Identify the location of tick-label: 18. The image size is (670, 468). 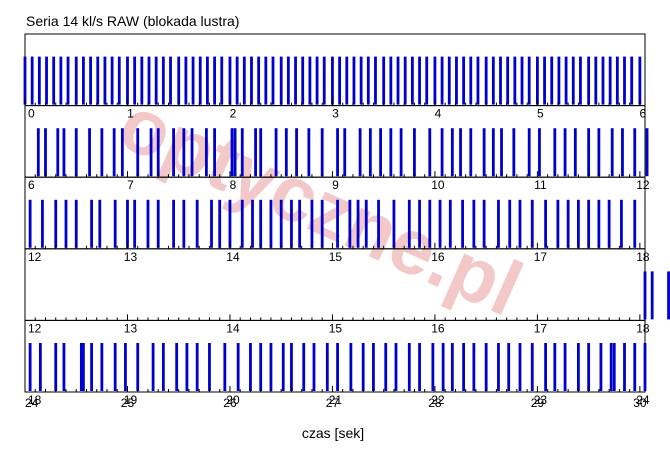
(643, 328).